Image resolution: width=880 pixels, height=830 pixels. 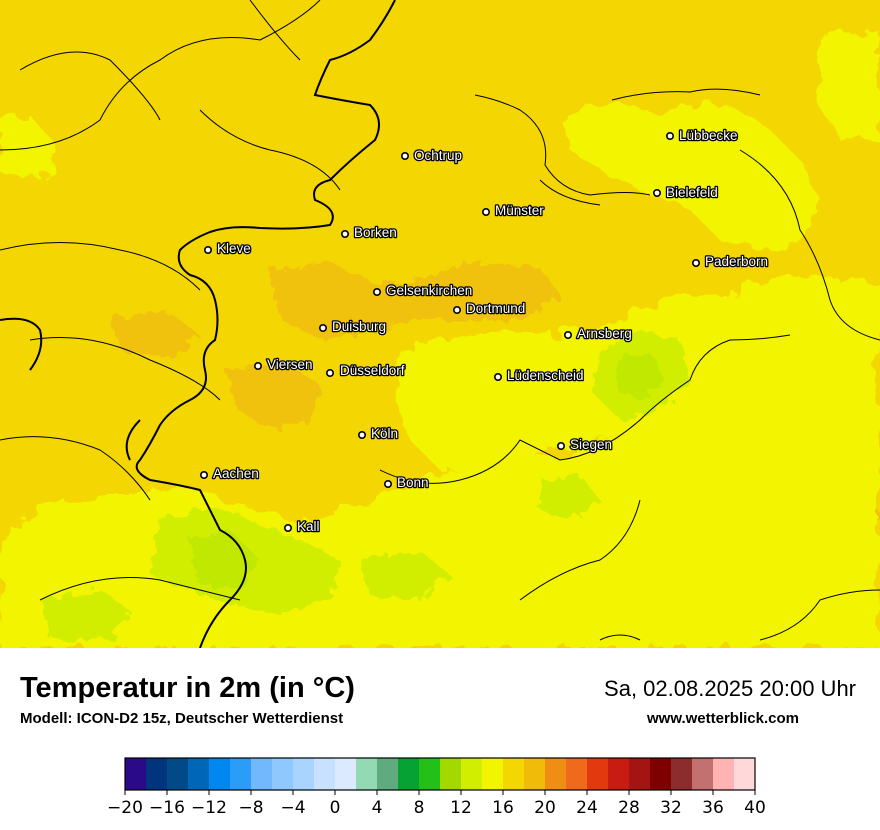 What do you see at coordinates (755, 808) in the screenshot?
I see `scale-tick-label: 40` at bounding box center [755, 808].